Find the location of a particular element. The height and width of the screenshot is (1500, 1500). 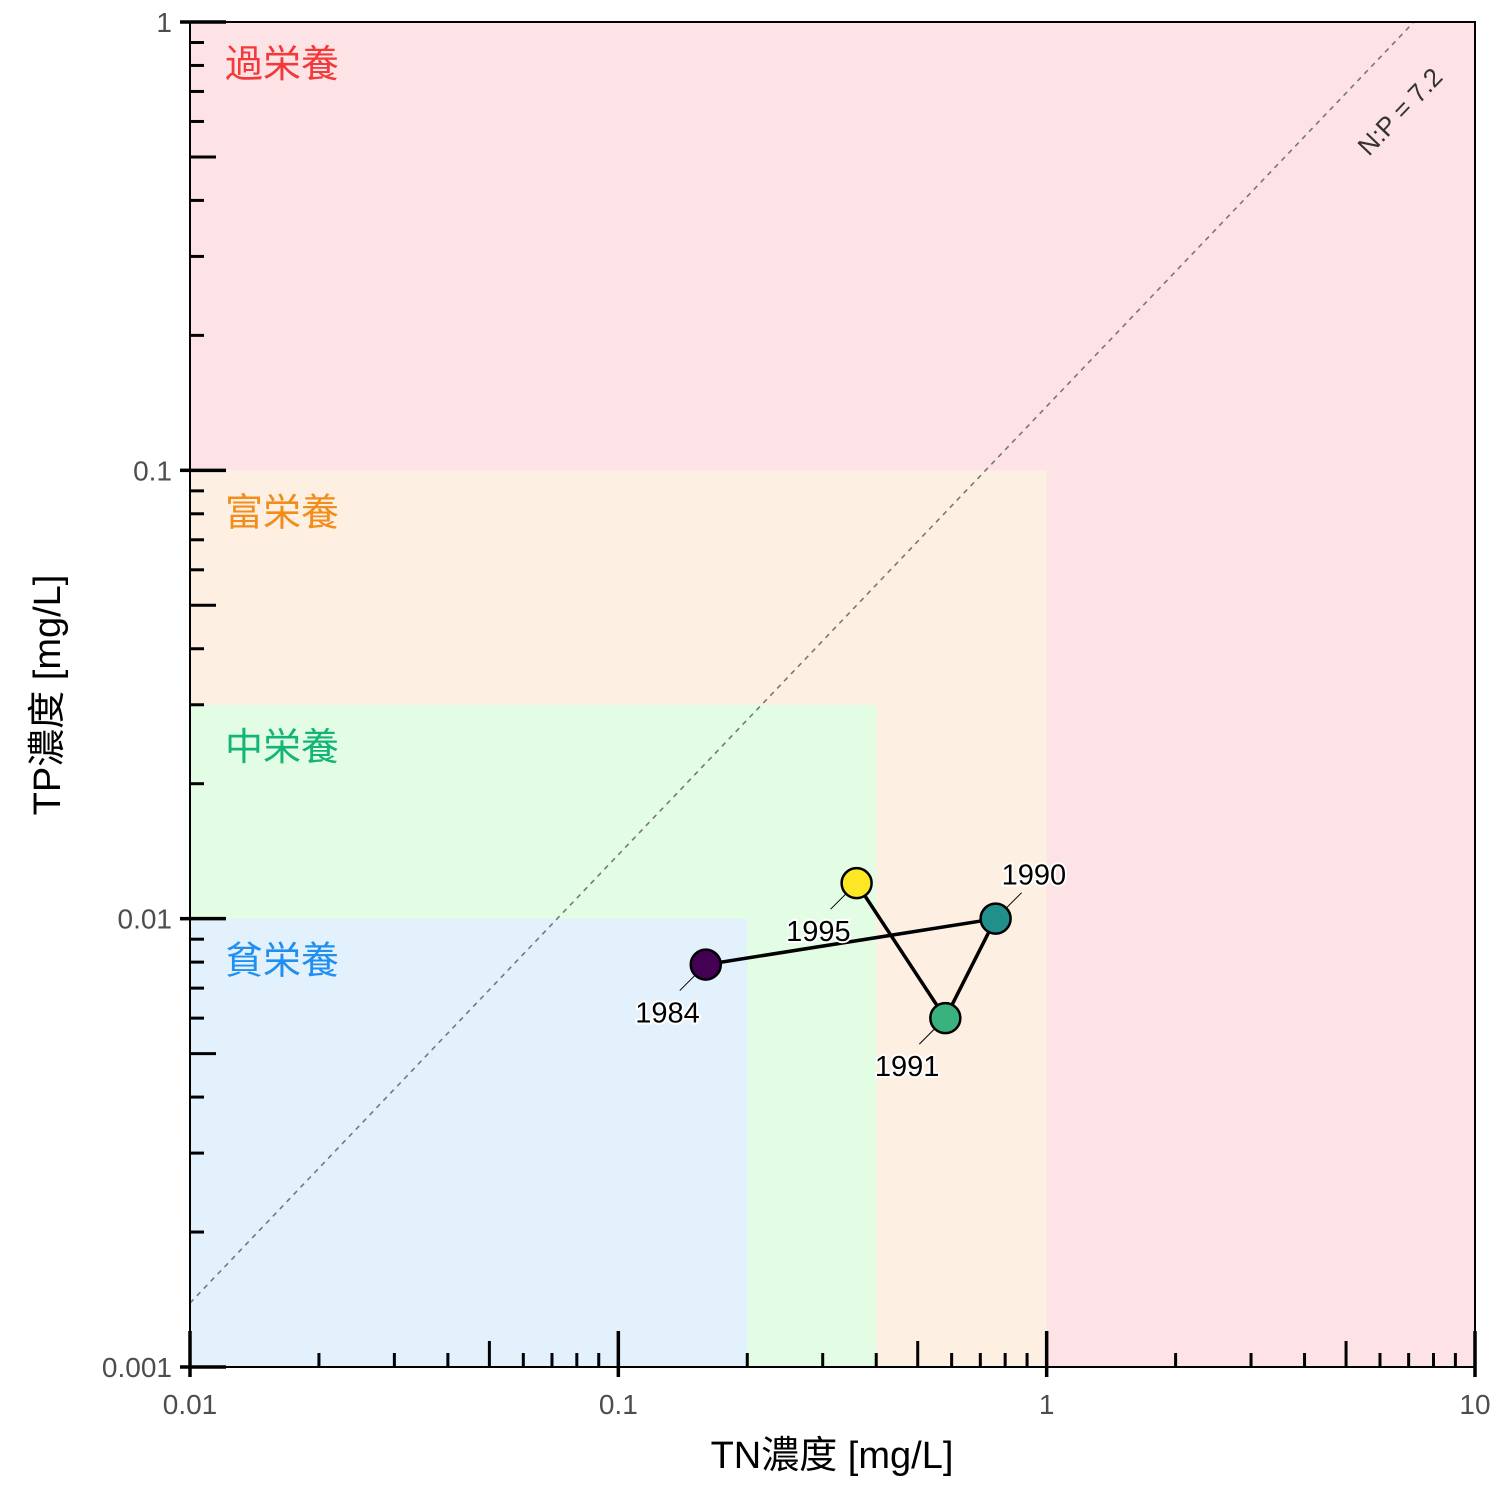

zone-2-label: 富栄養 is located at coordinates (282, 512).